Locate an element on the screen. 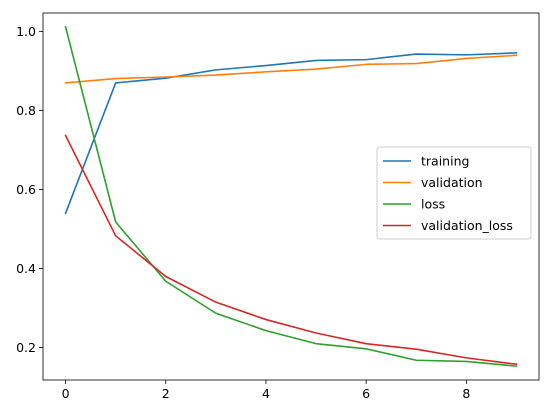 The height and width of the screenshot is (413, 547). legend: training validation loss validation_loss is located at coordinates (454, 193).